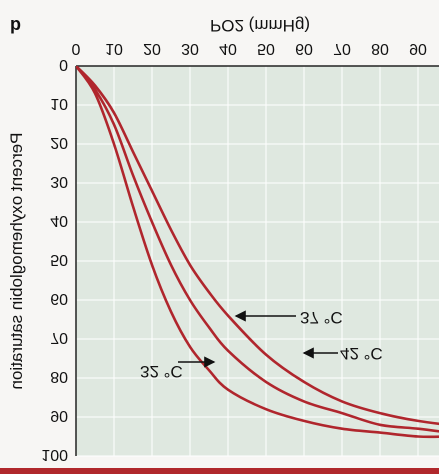 The width and height of the screenshot is (439, 474). Describe the element at coordinates (228, 48) in the screenshot. I see `x-tick-label: 40` at that location.